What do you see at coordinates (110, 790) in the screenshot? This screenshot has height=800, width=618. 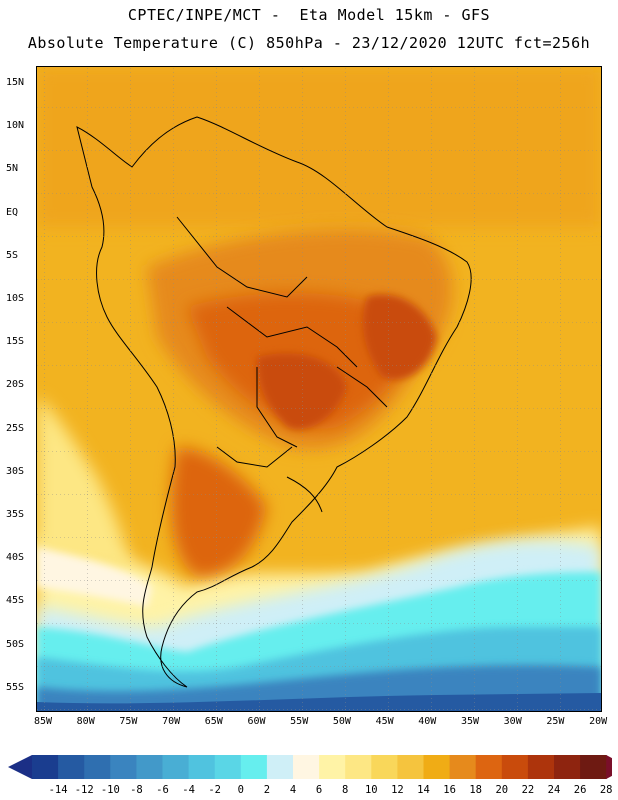 I see `colorbar-tick-label: -10` at bounding box center [110, 790].